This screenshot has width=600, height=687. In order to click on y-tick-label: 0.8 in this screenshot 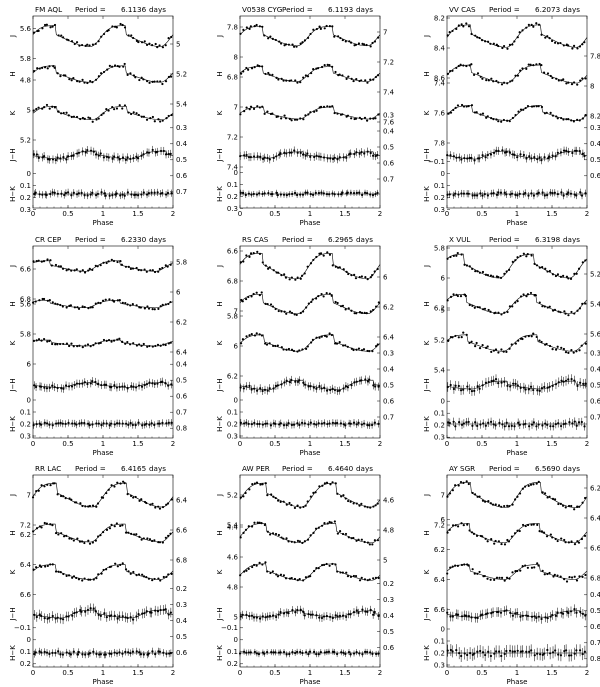, I will do `click(181, 429)`.